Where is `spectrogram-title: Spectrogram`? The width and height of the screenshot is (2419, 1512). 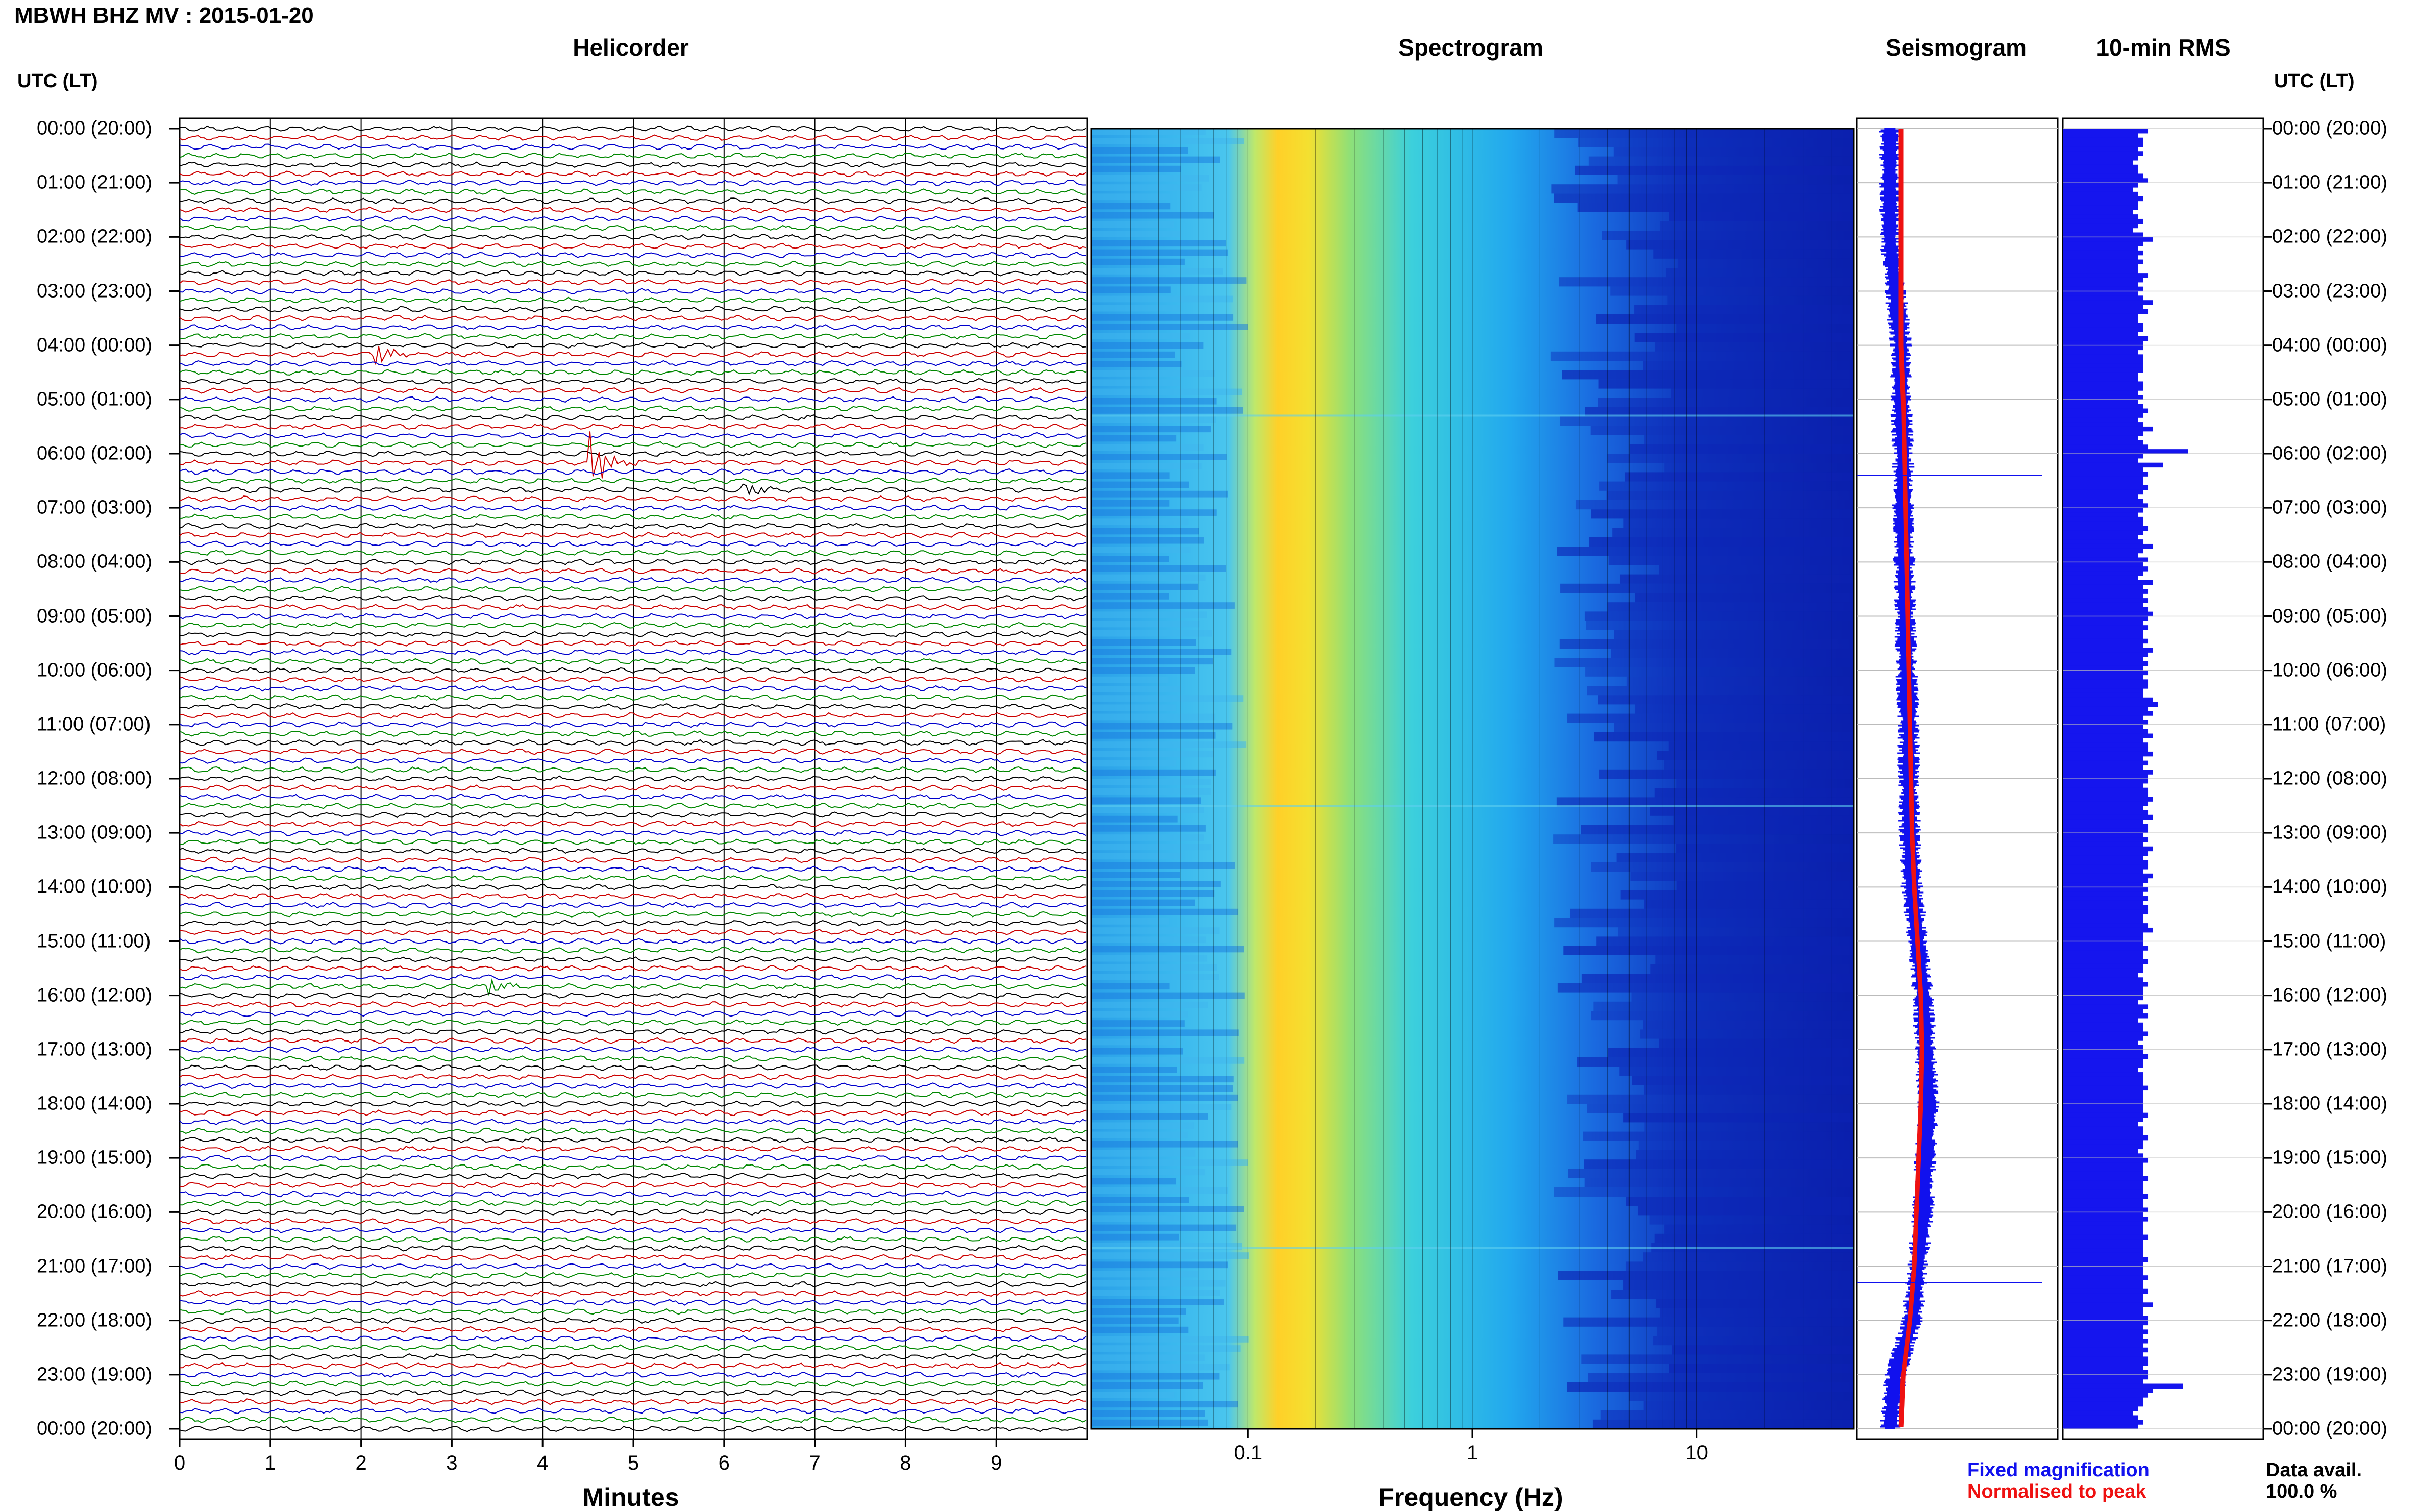
spectrogram-title: Spectrogram is located at coordinates (1470, 47).